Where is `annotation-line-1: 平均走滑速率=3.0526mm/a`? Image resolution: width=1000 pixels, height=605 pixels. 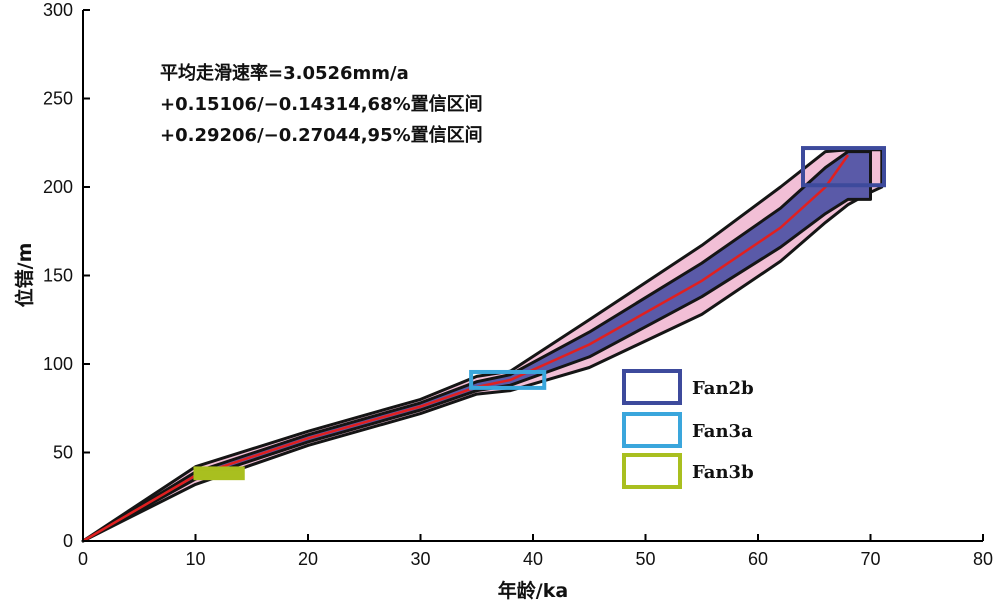
annotation-line-1: 平均走滑速率=3.0526mm/a is located at coordinates (284, 73).